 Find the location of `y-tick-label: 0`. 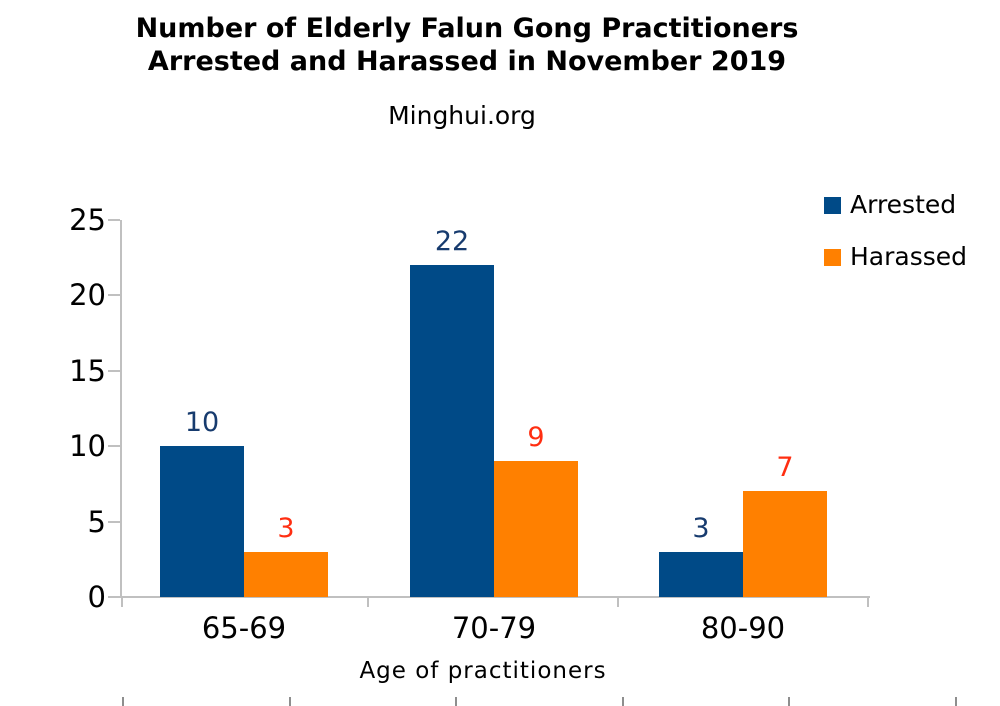

y-tick-label: 0 is located at coordinates (96, 597).